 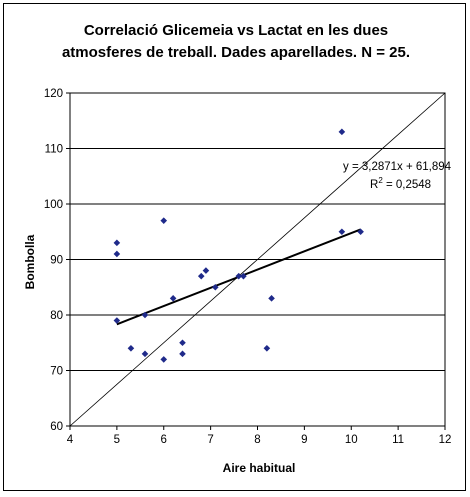 What do you see at coordinates (398, 440) in the screenshot?
I see `x-tick-label: 11` at bounding box center [398, 440].